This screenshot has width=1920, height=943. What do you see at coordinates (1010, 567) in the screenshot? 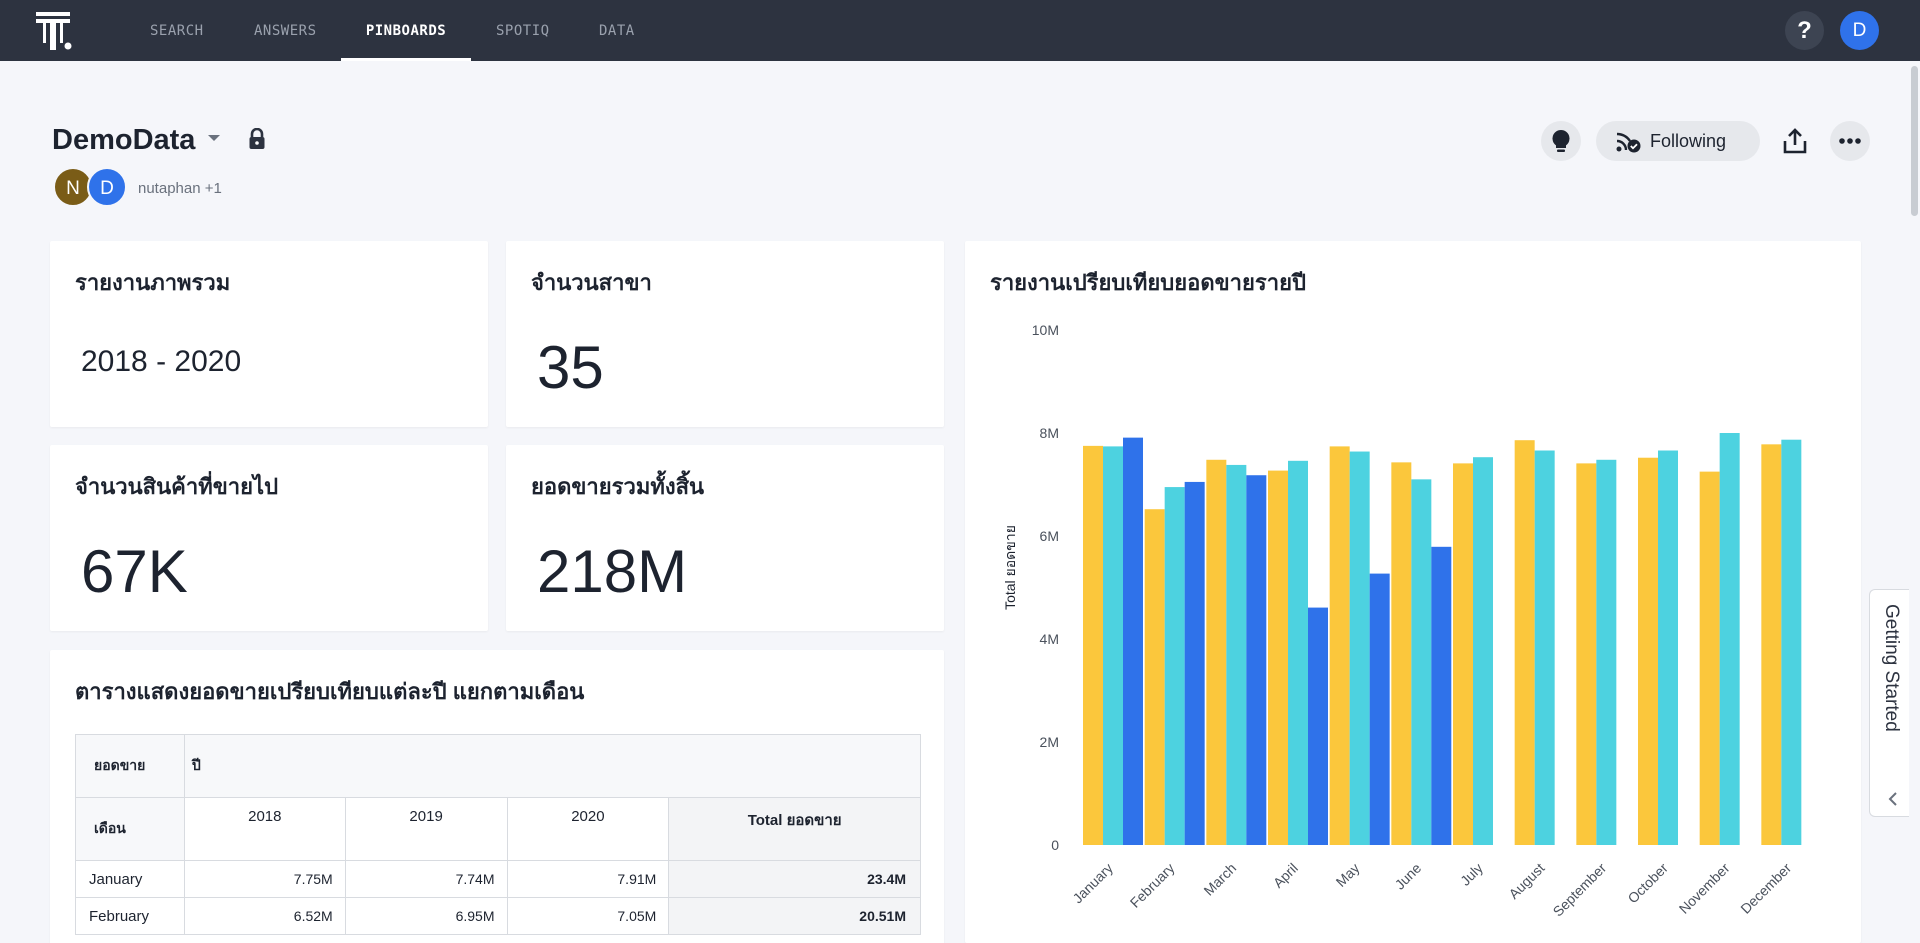
I see `y-axis-label: Total ยอดขาย` at bounding box center [1010, 567].